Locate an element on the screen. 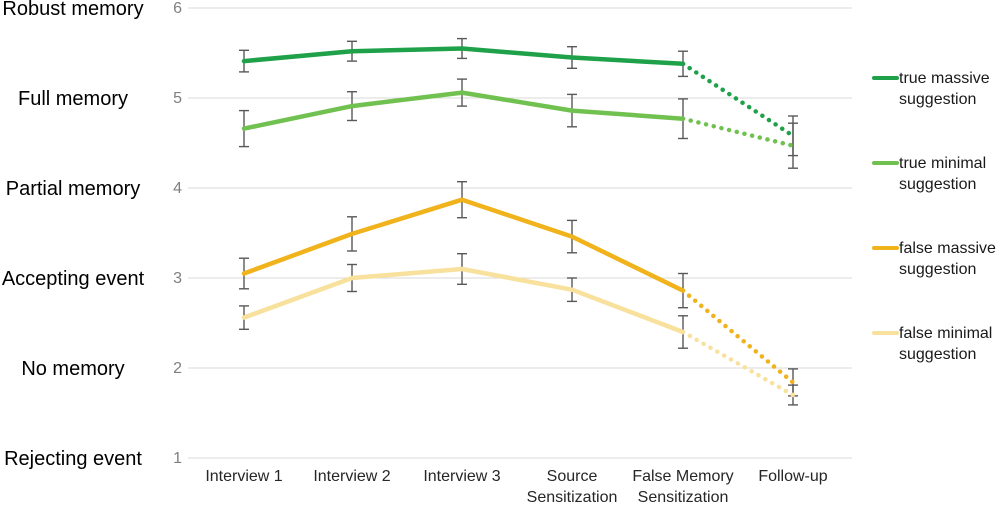  x-category-label: Interview 1 is located at coordinates (243, 476).